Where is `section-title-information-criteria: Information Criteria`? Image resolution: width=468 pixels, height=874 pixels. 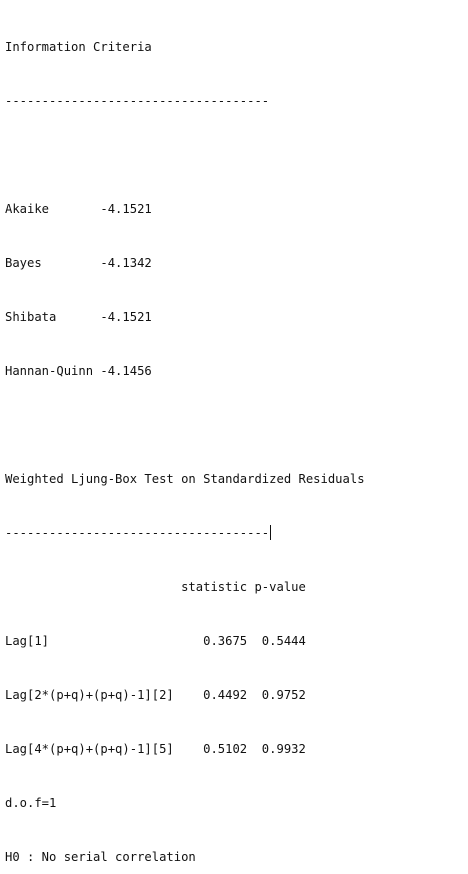
section-title-information-criteria: Information Criteria is located at coordinates (78, 47).